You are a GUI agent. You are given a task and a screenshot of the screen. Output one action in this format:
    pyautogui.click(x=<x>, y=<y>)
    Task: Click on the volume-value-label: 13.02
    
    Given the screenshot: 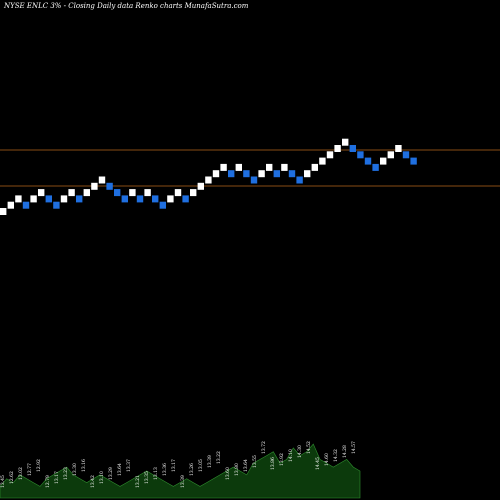 What is the action you would take?
    pyautogui.click(x=21, y=473)
    